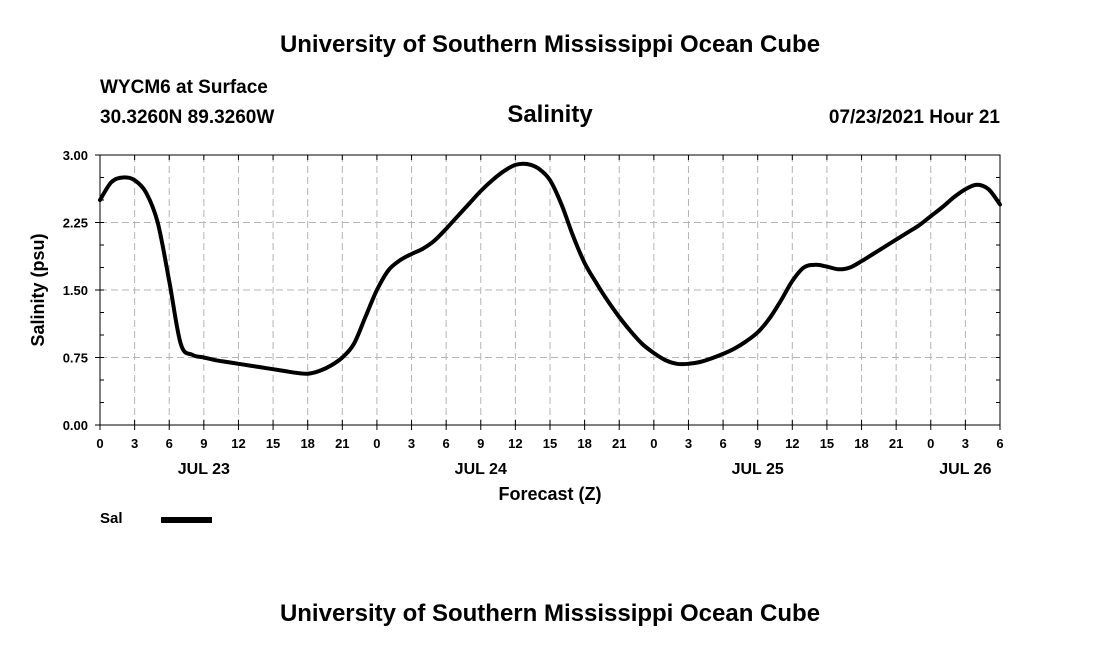 The width and height of the screenshot is (1100, 650). I want to click on date-label: JUL 24, so click(481, 469).